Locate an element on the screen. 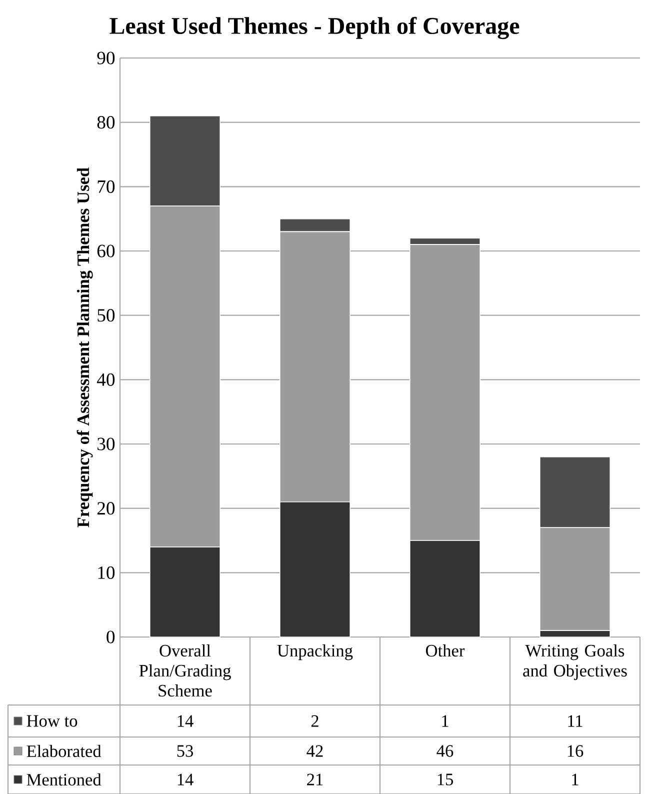 The height and width of the screenshot is (794, 649). data-label: 53 is located at coordinates (185, 751).